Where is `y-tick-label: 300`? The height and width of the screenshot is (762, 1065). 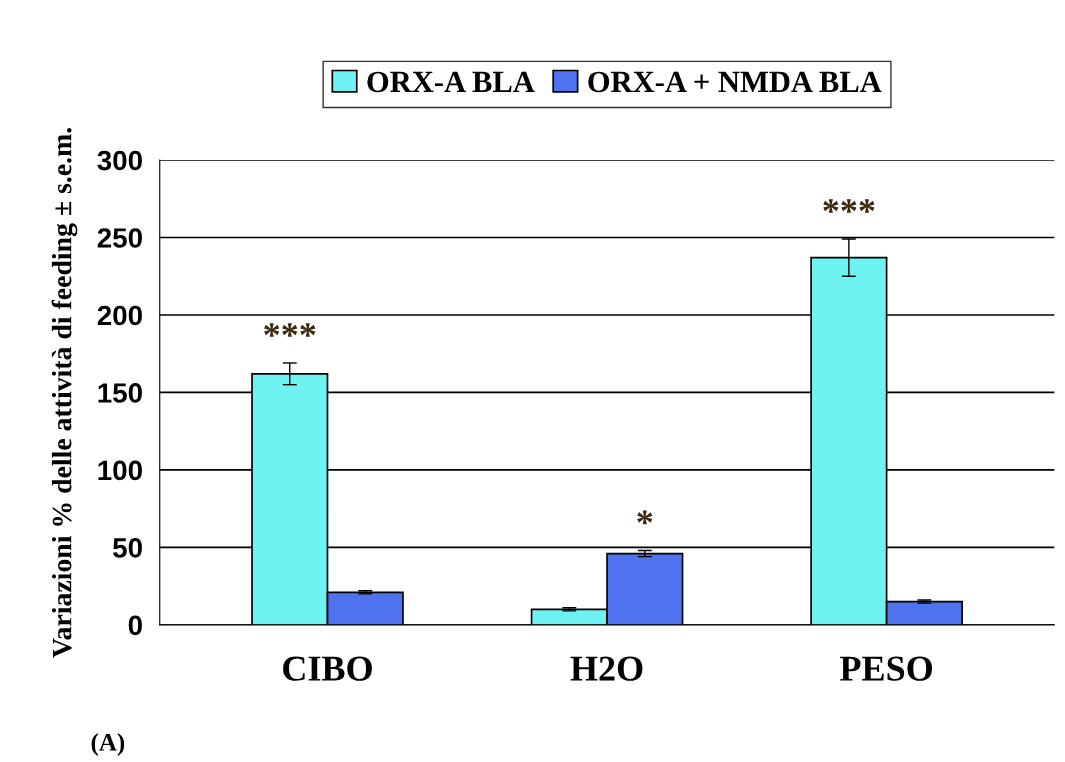
y-tick-label: 300 is located at coordinates (119, 160).